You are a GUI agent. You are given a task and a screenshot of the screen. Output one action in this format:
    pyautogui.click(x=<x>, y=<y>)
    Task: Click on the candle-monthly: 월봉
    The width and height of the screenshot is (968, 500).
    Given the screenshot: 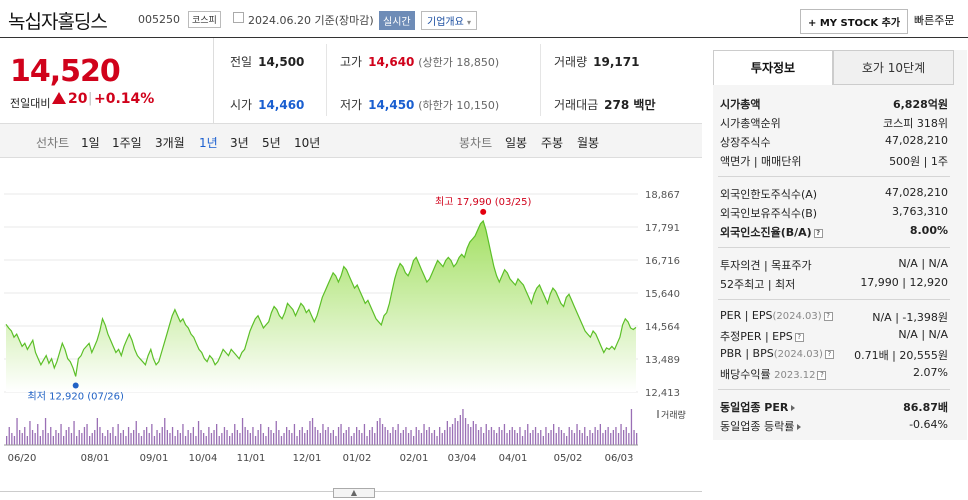 What is the action you would take?
    pyautogui.click(x=588, y=143)
    